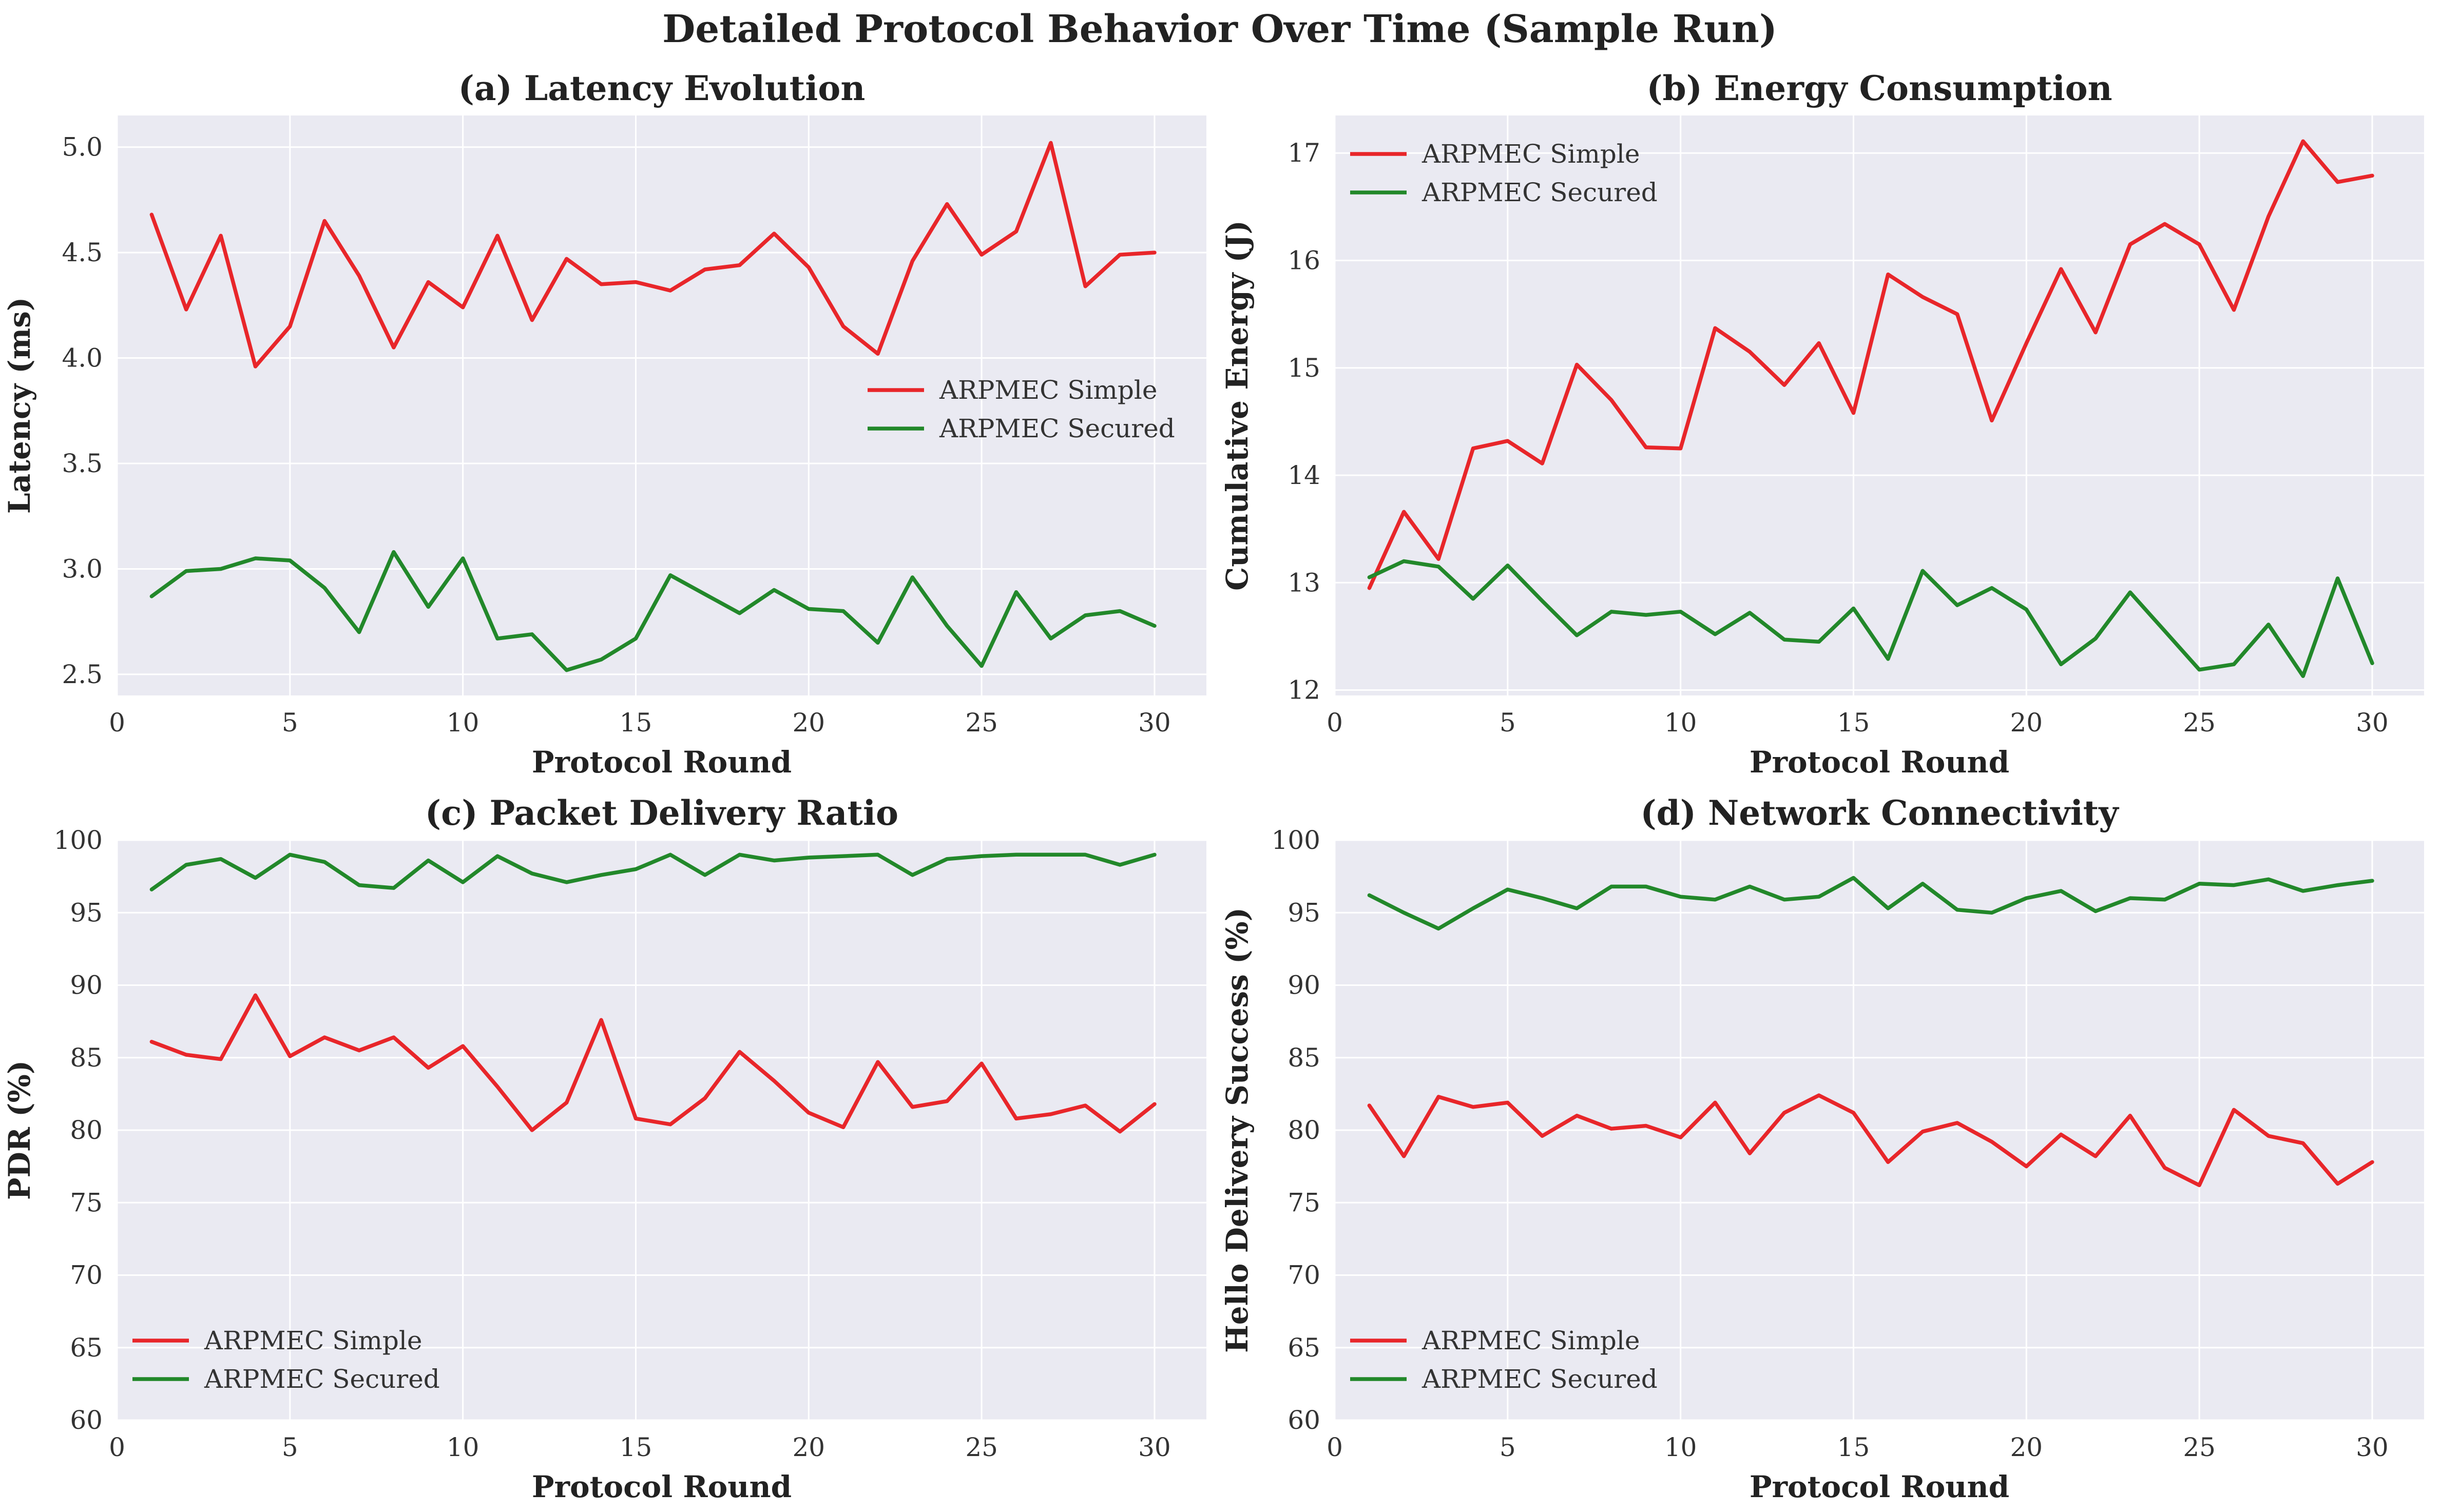 The width and height of the screenshot is (2440, 1512). I want to click on y-tick-label: 5.0, so click(83, 147).